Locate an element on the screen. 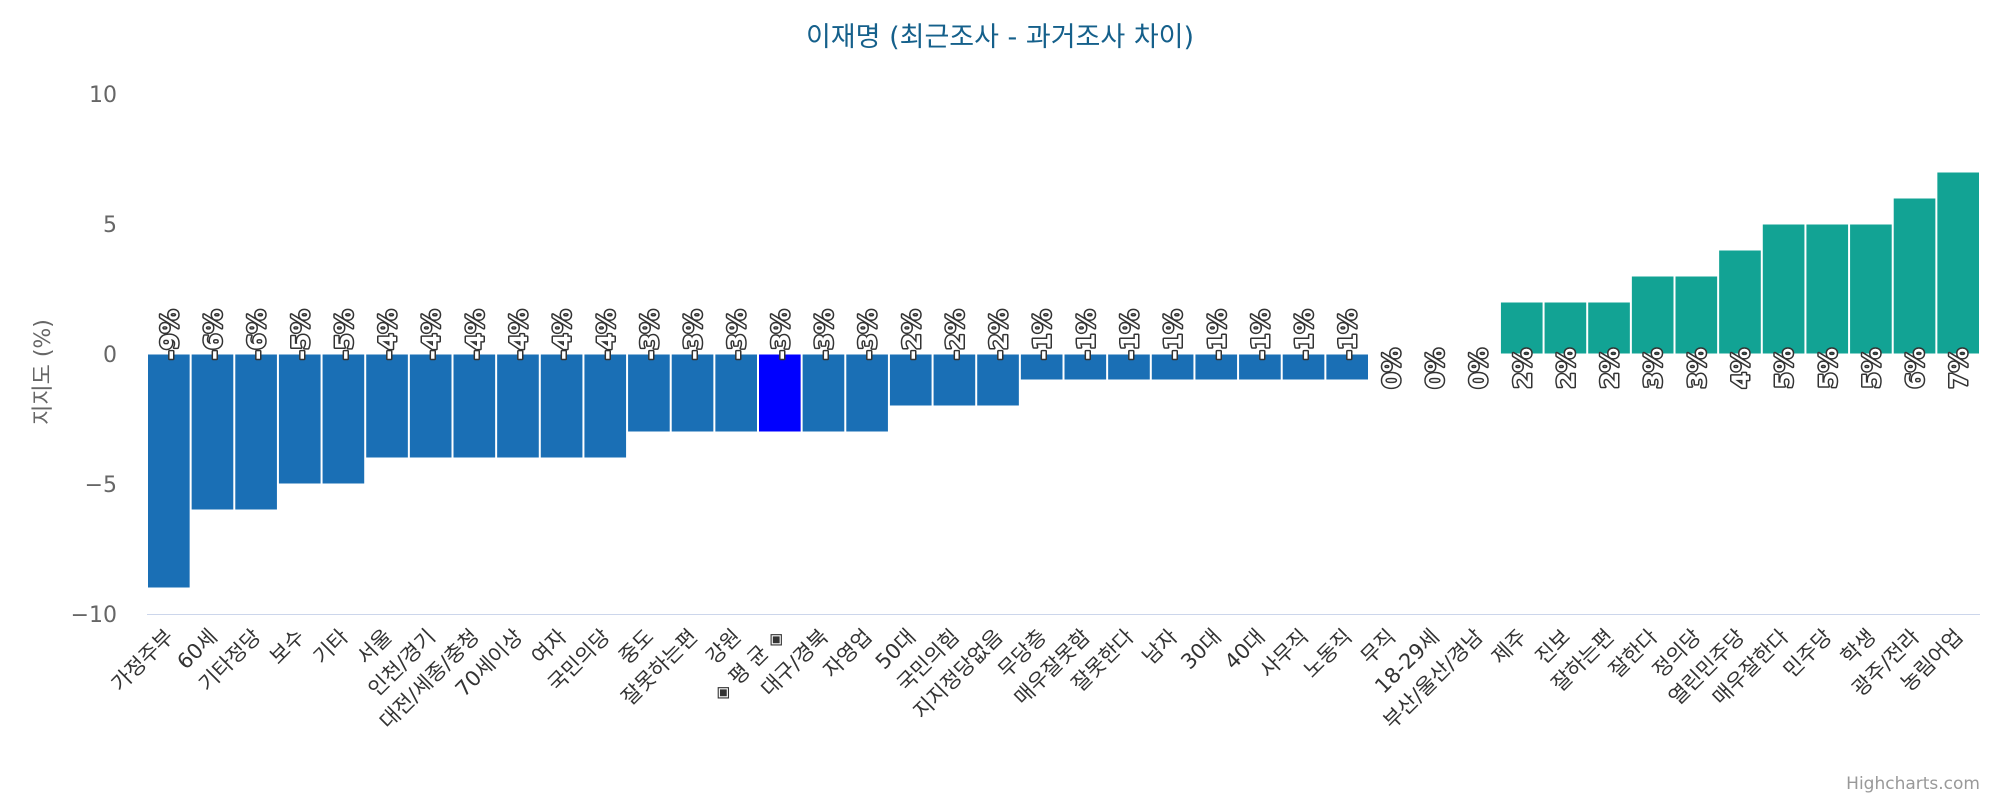  x-tick-label: 기타 is located at coordinates (331, 647).